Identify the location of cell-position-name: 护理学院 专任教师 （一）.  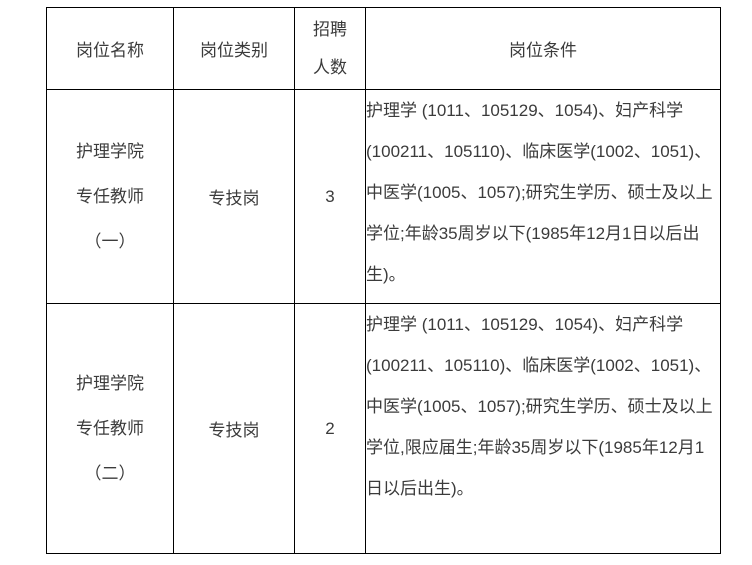
(110, 196).